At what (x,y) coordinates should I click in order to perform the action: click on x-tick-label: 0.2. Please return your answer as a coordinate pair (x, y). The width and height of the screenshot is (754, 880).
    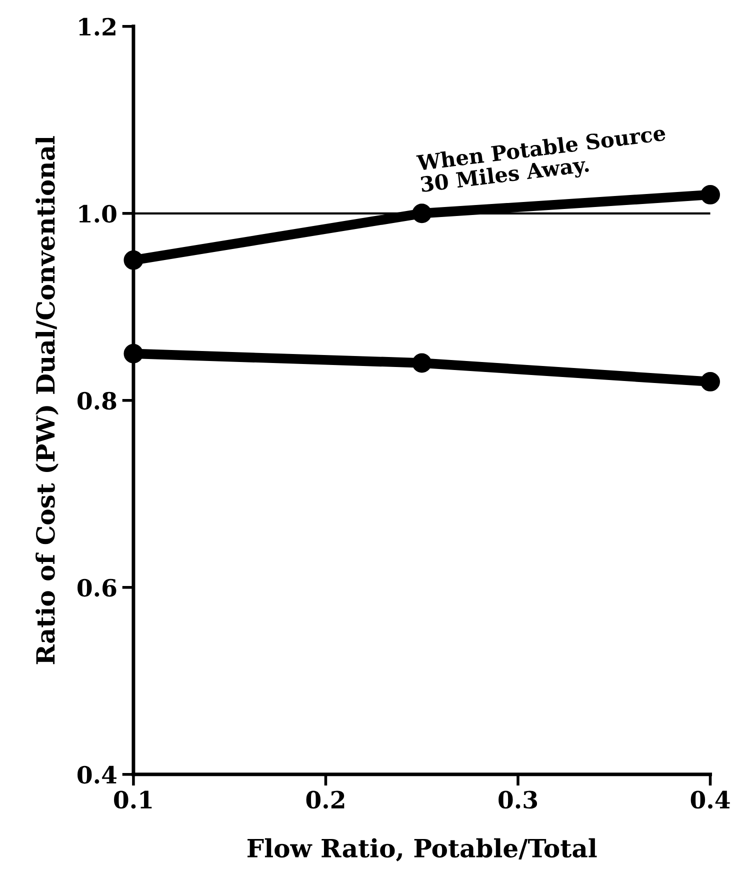
    Looking at the image, I should click on (325, 799).